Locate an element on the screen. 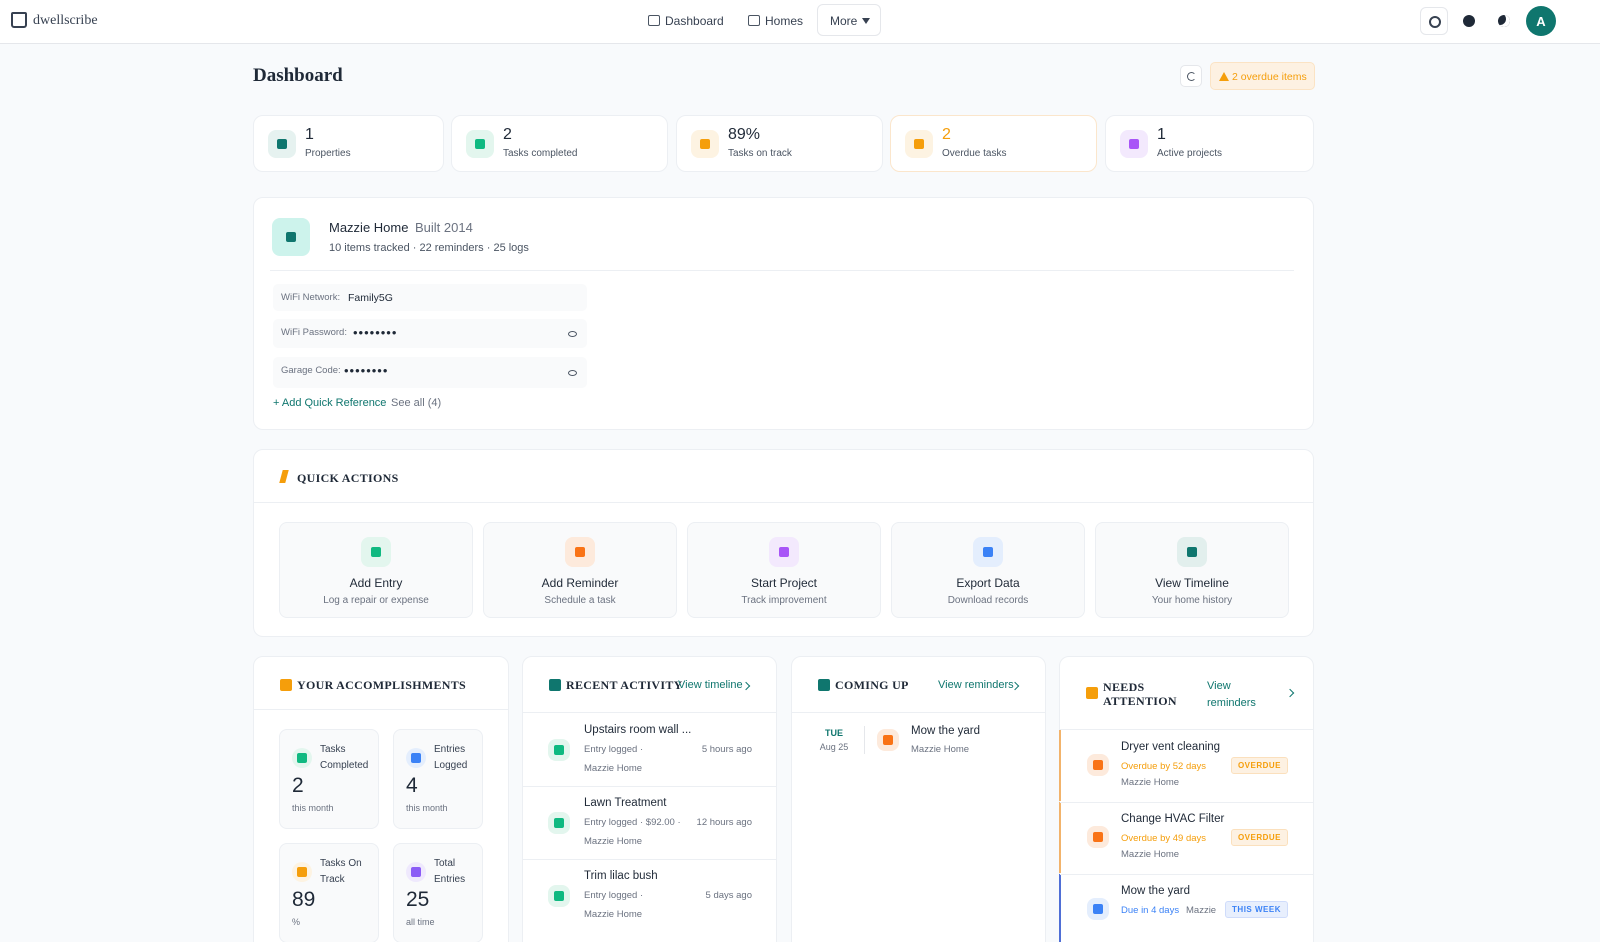 The image size is (1600, 942). action-tile: Add Entry Log a repair or expense is located at coordinates (376, 570).